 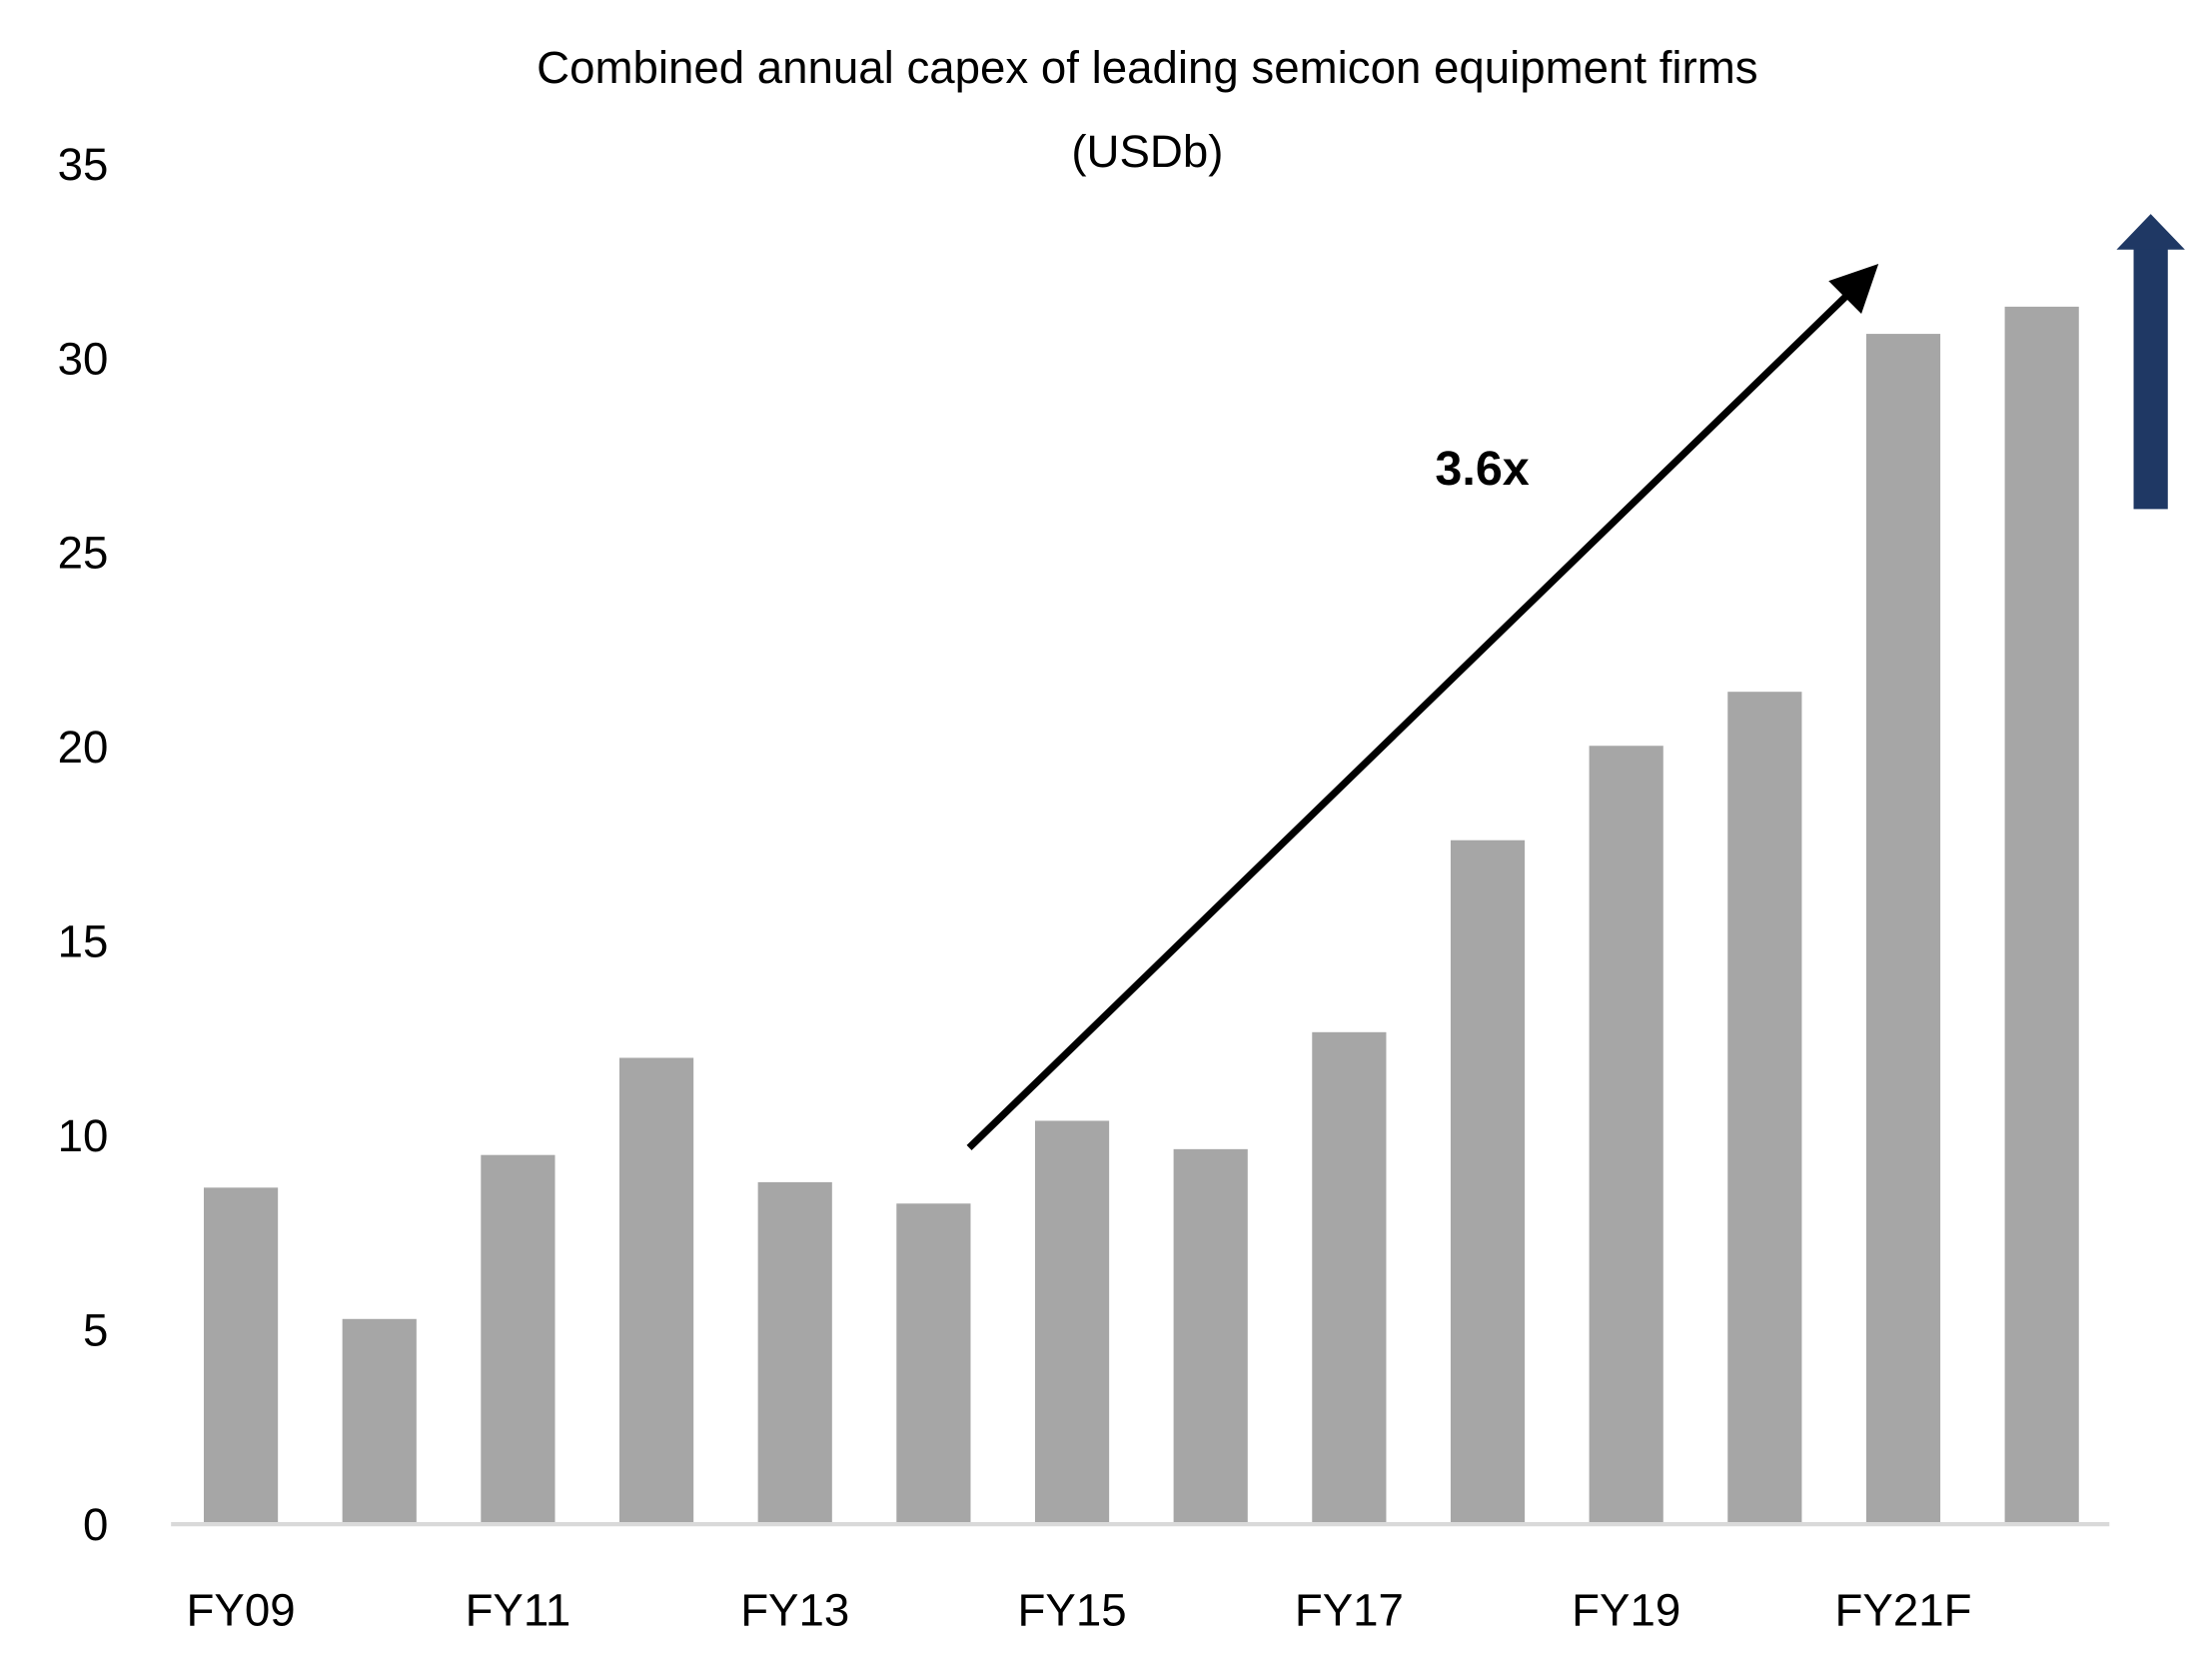 What do you see at coordinates (83, 554) in the screenshot?
I see `y-tick-label: 25` at bounding box center [83, 554].